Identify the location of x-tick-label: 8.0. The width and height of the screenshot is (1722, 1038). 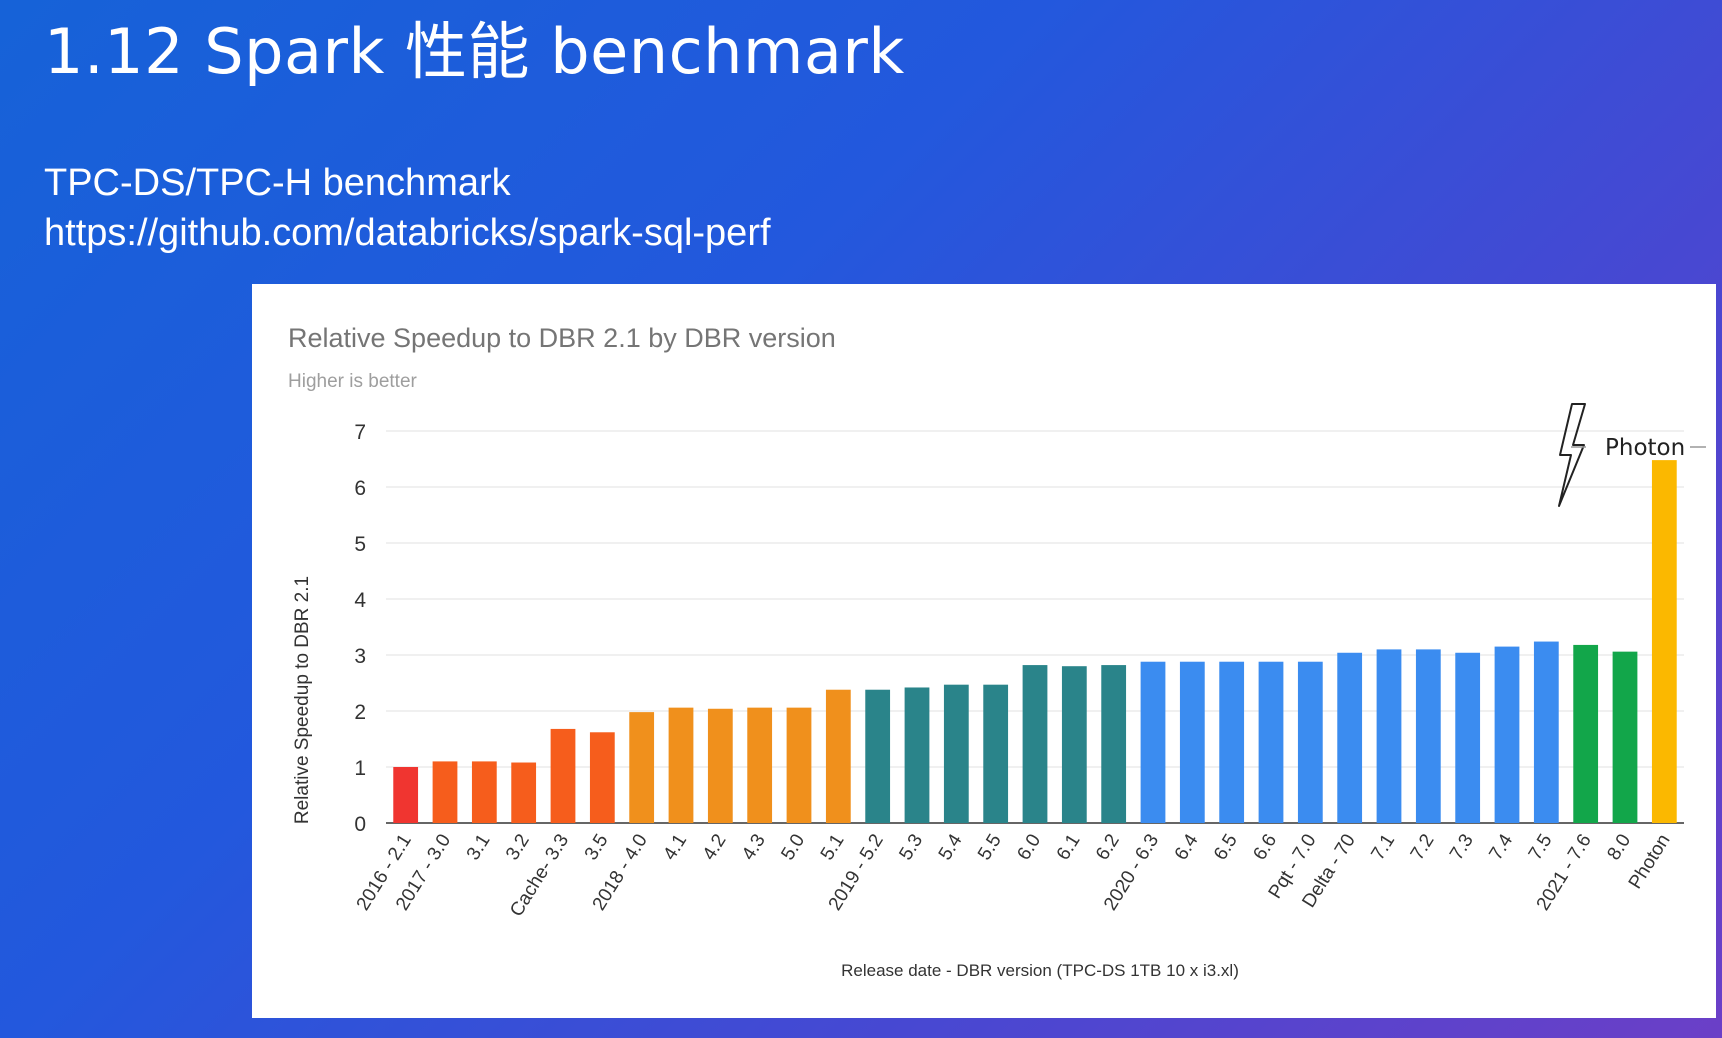
(1619, 848).